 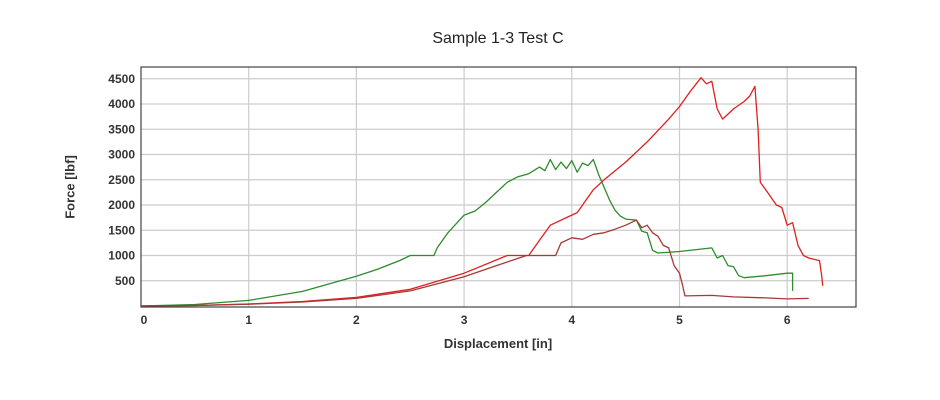 I want to click on x-axis-label: Displacement [in], so click(x=498, y=343).